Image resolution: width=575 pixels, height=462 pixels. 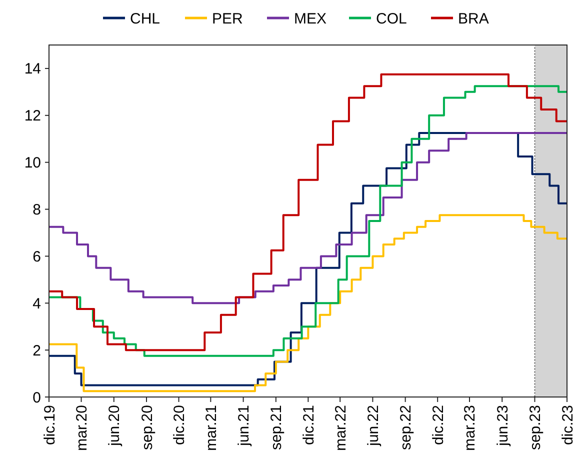 I want to click on legend-label: MEX, so click(x=310, y=19).